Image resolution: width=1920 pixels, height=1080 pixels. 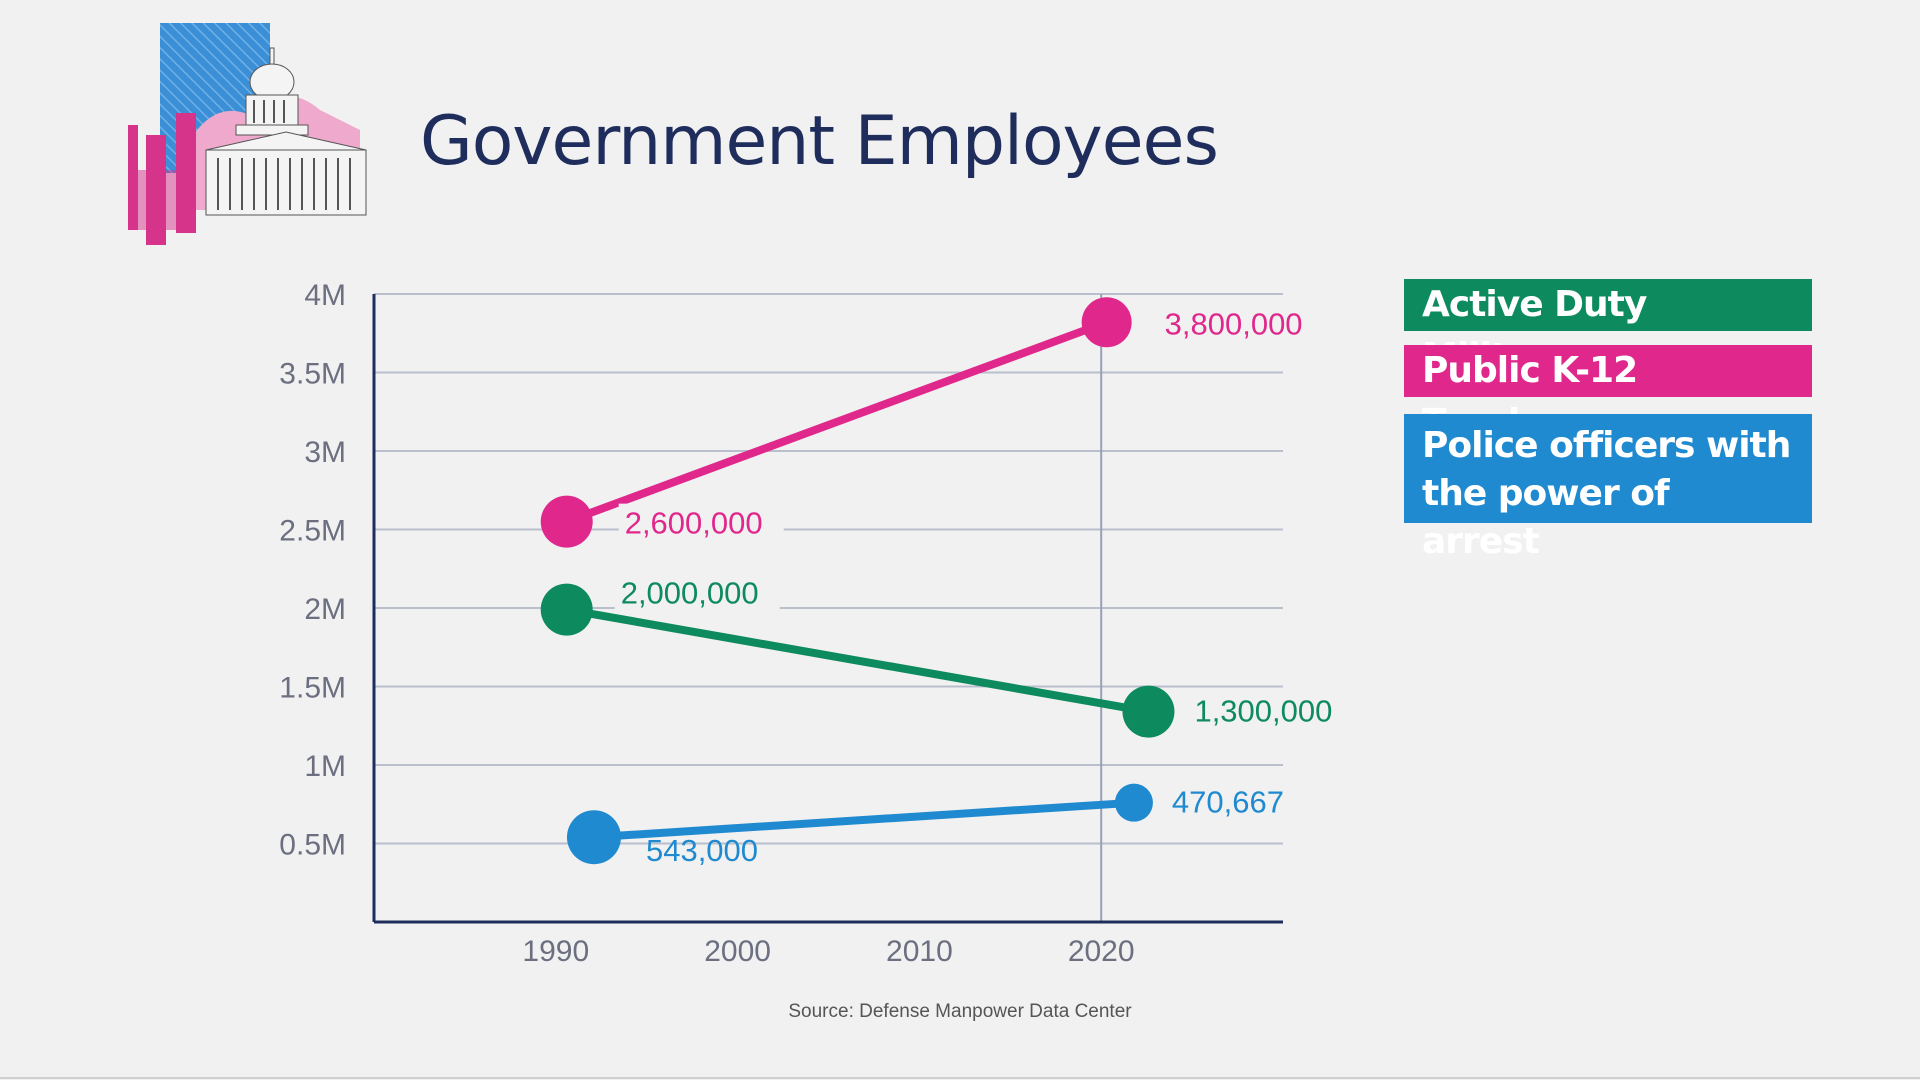 What do you see at coordinates (819, 141) in the screenshot?
I see `page-title: Government Employees` at bounding box center [819, 141].